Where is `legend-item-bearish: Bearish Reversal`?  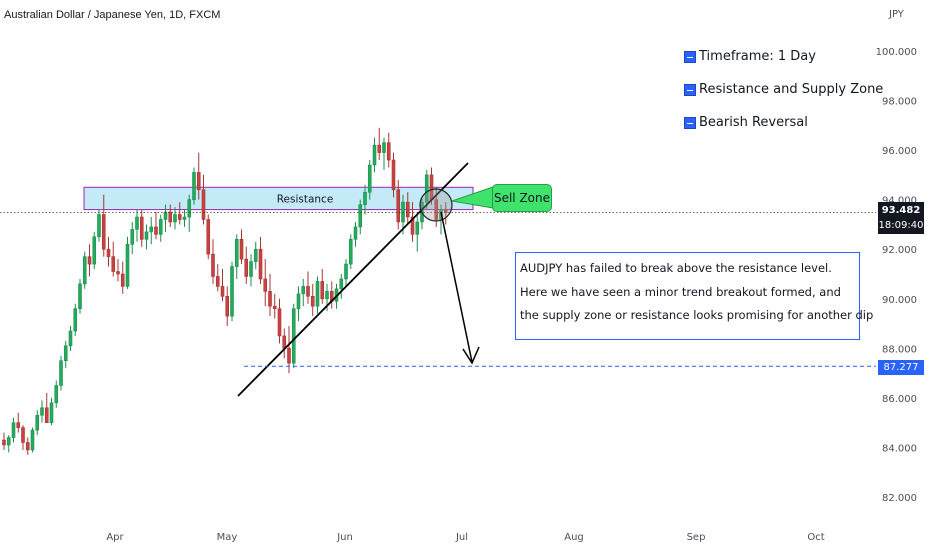 legend-item-bearish: Bearish Reversal is located at coordinates (746, 122).